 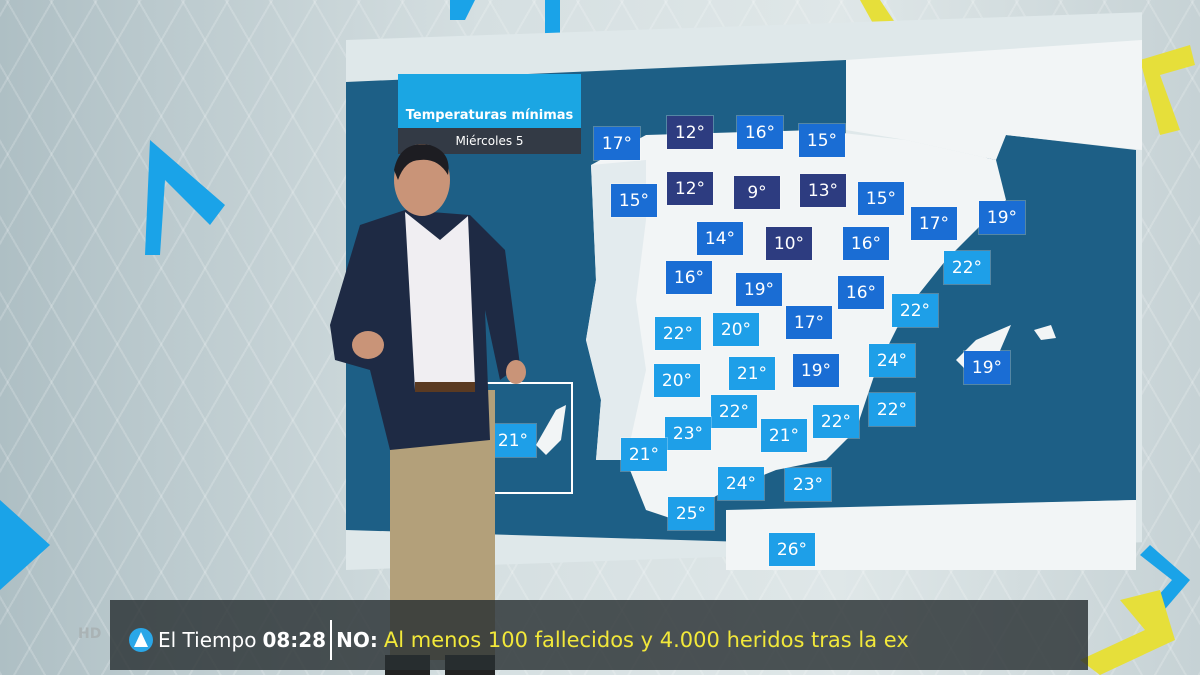 What do you see at coordinates (141, 640) in the screenshot?
I see `antena3-logo-icon` at bounding box center [141, 640].